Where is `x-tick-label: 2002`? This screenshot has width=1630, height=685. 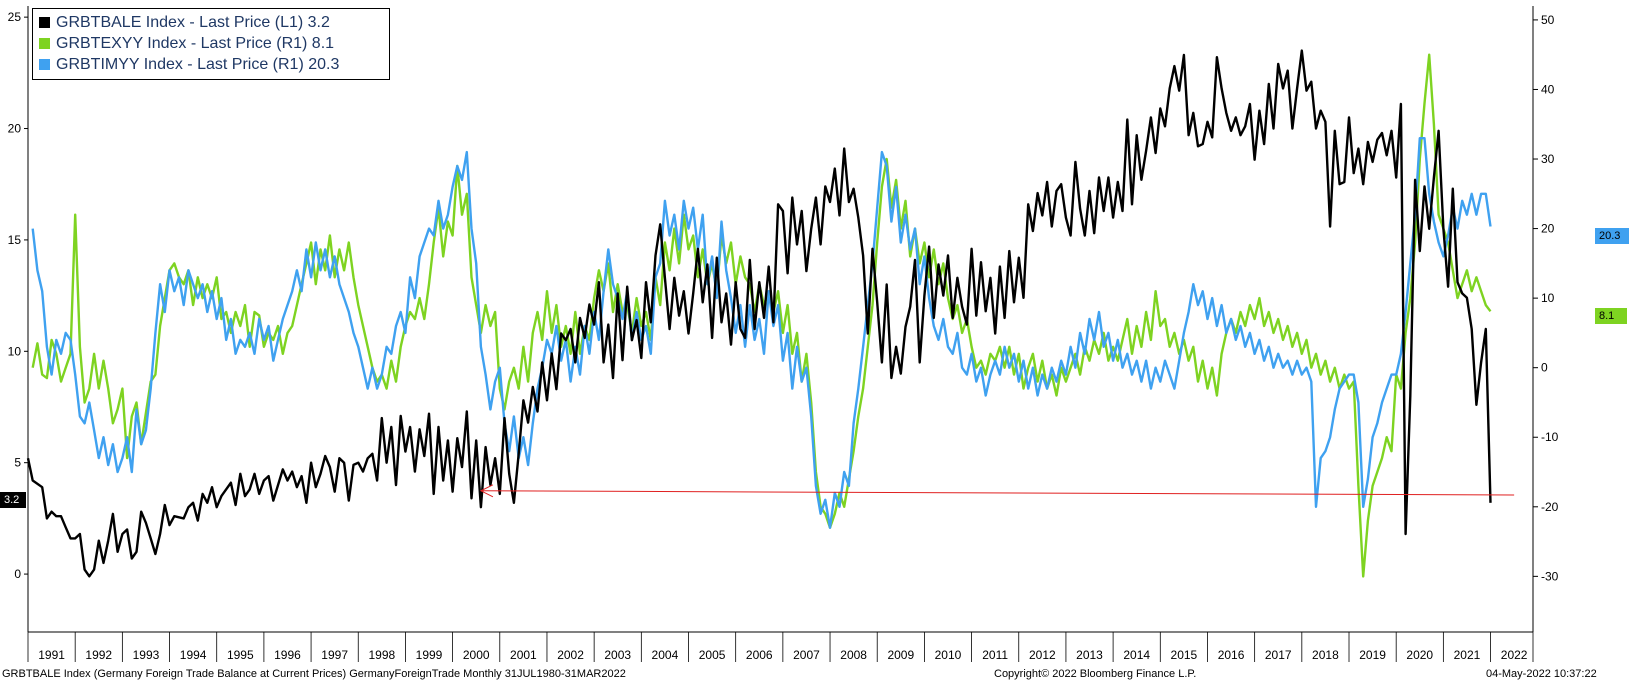
x-tick-label: 2002 is located at coordinates (570, 655).